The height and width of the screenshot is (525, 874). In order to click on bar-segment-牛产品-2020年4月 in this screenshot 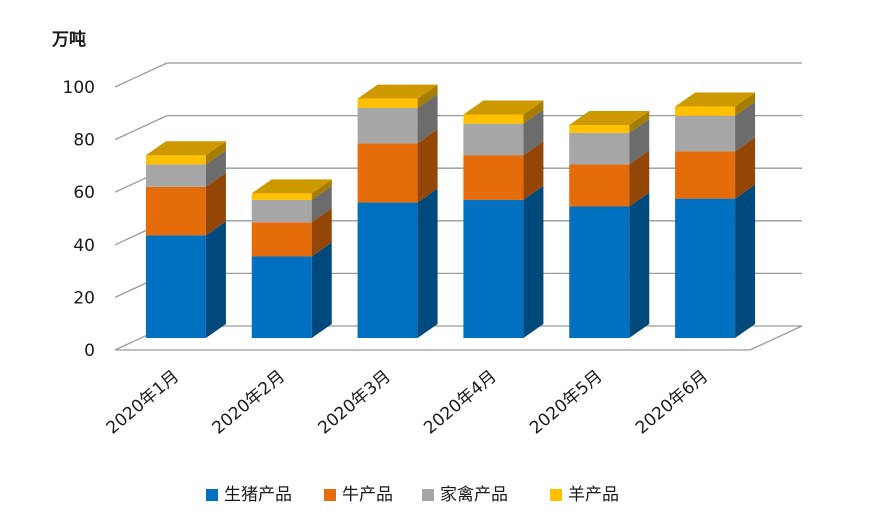, I will do `click(503, 170)`.